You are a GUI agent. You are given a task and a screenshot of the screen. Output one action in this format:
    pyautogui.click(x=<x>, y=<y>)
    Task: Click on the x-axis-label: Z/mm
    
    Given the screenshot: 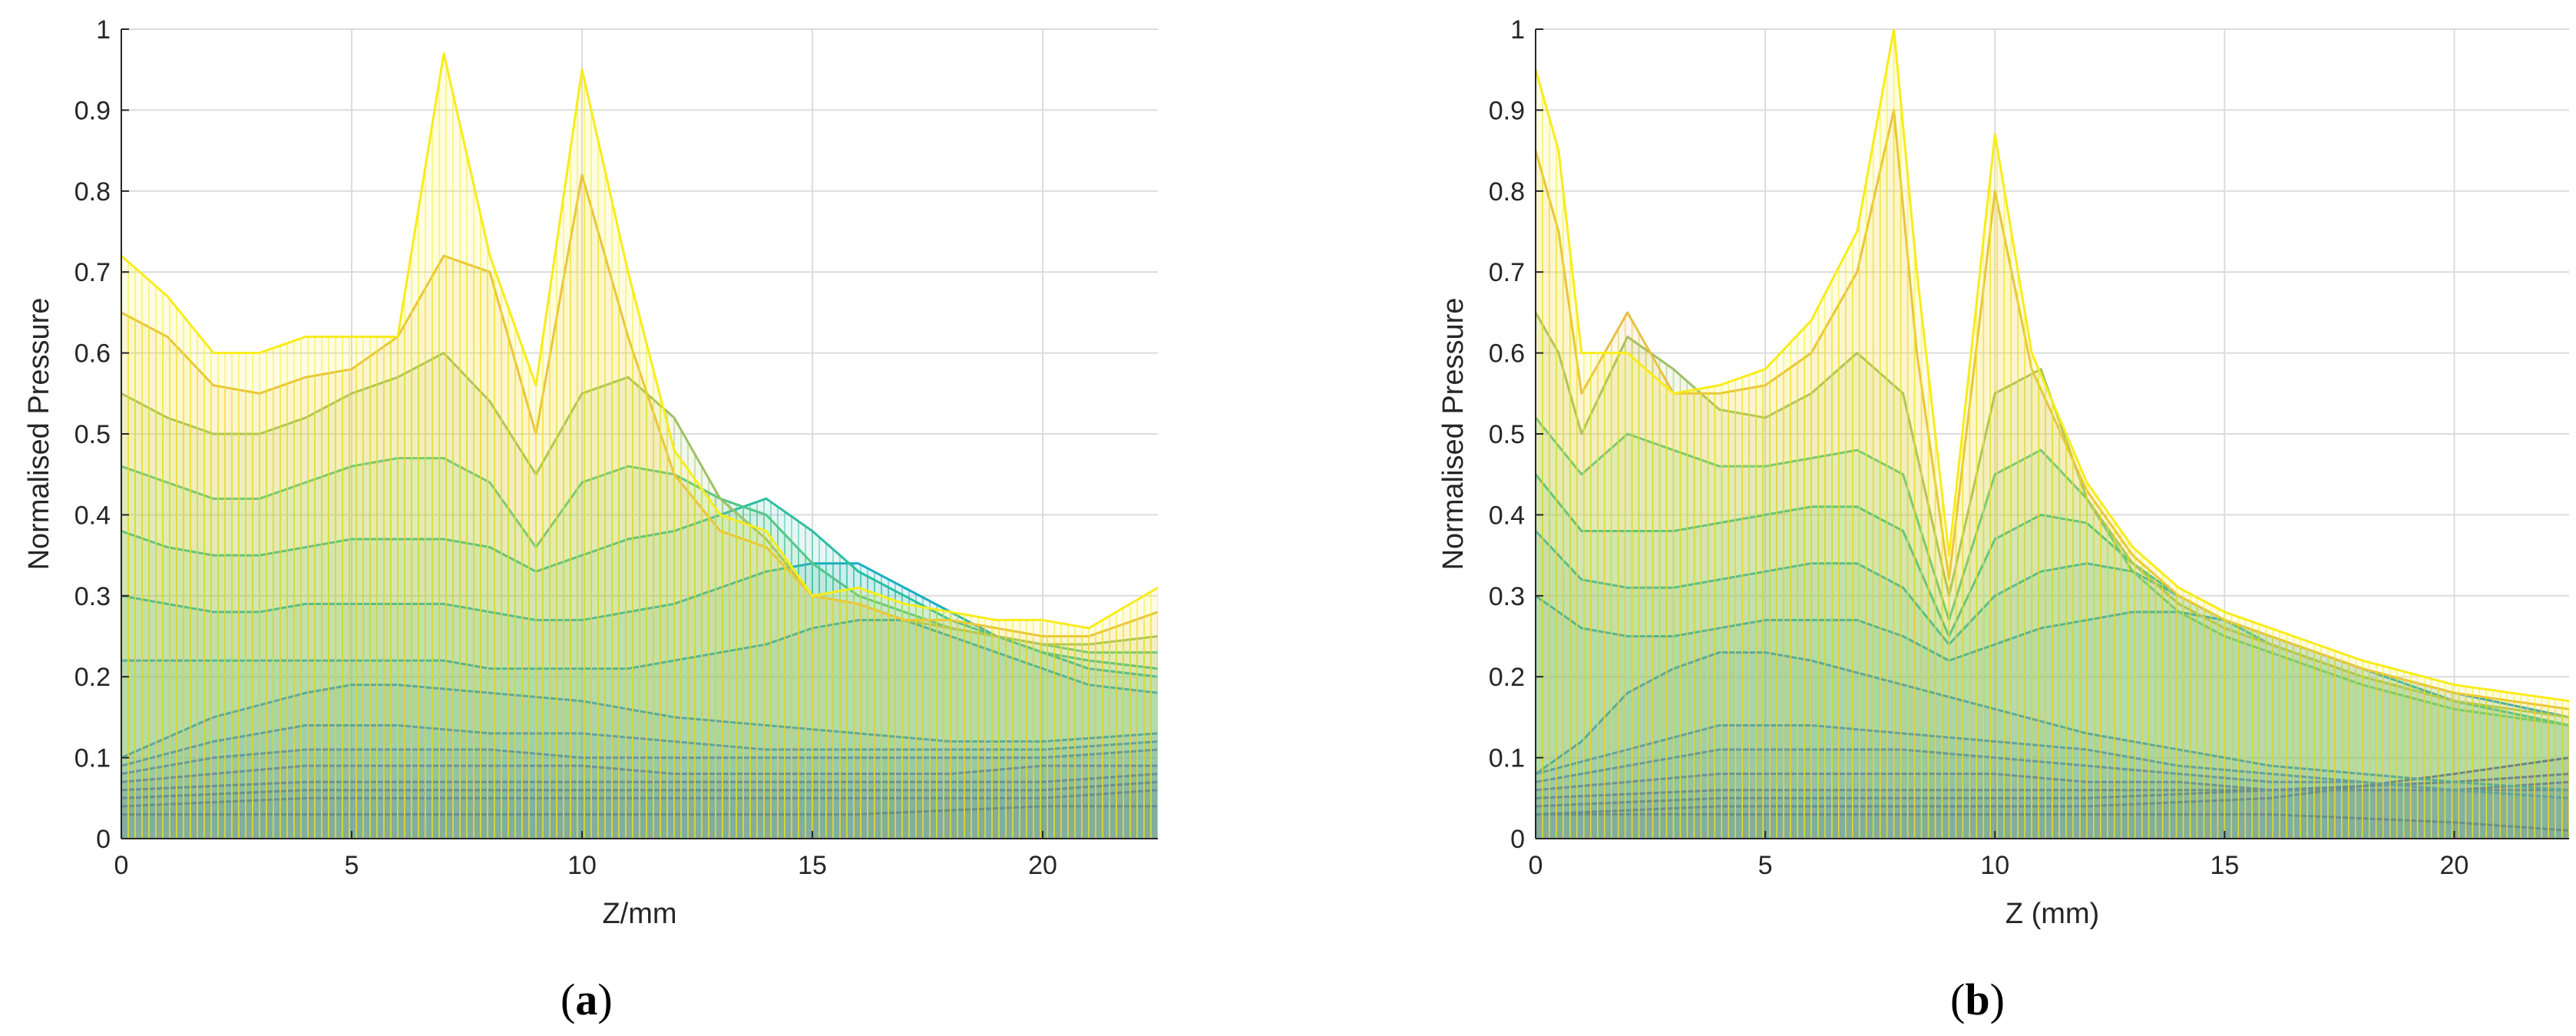 What is the action you would take?
    pyautogui.click(x=639, y=914)
    